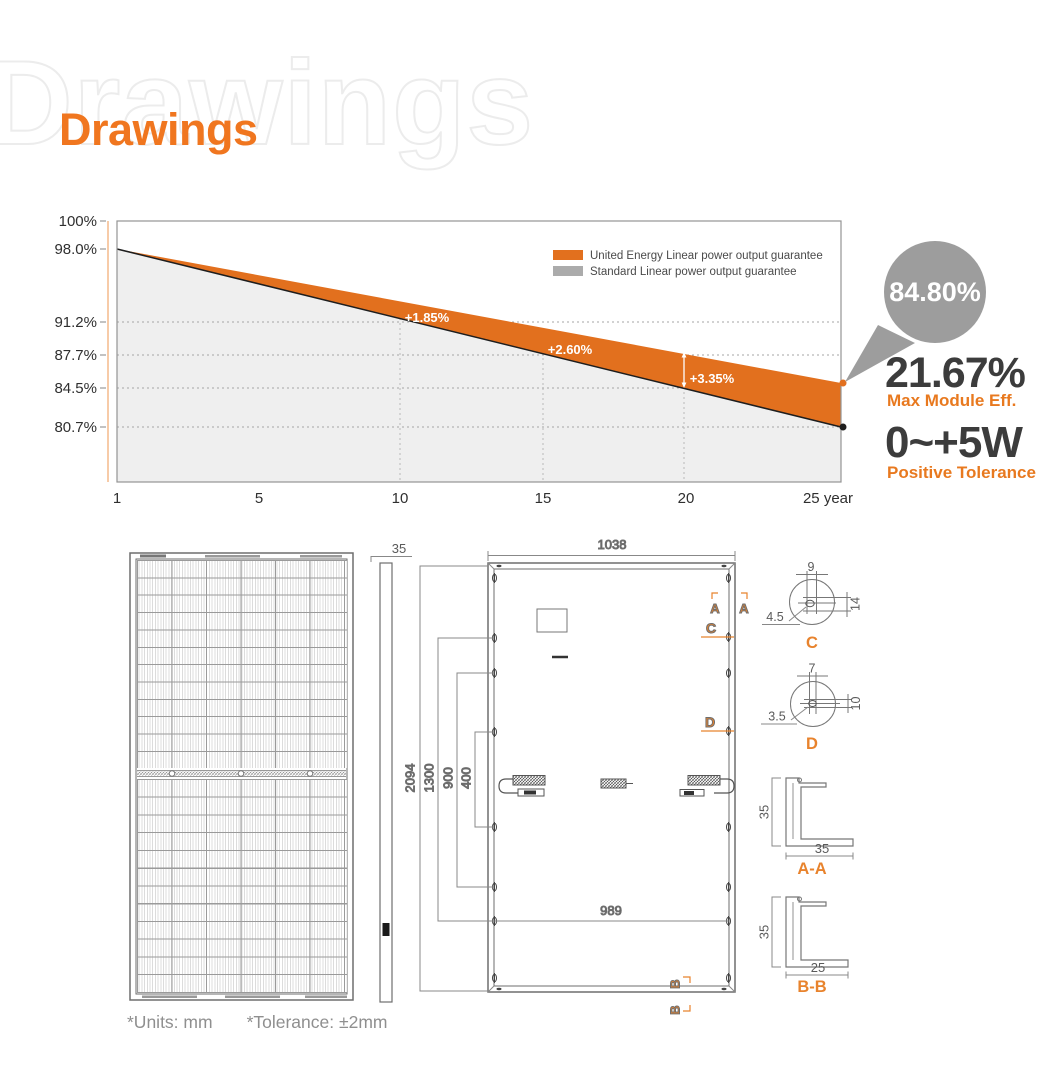  I want to click on bubble-circle, so click(935, 292).